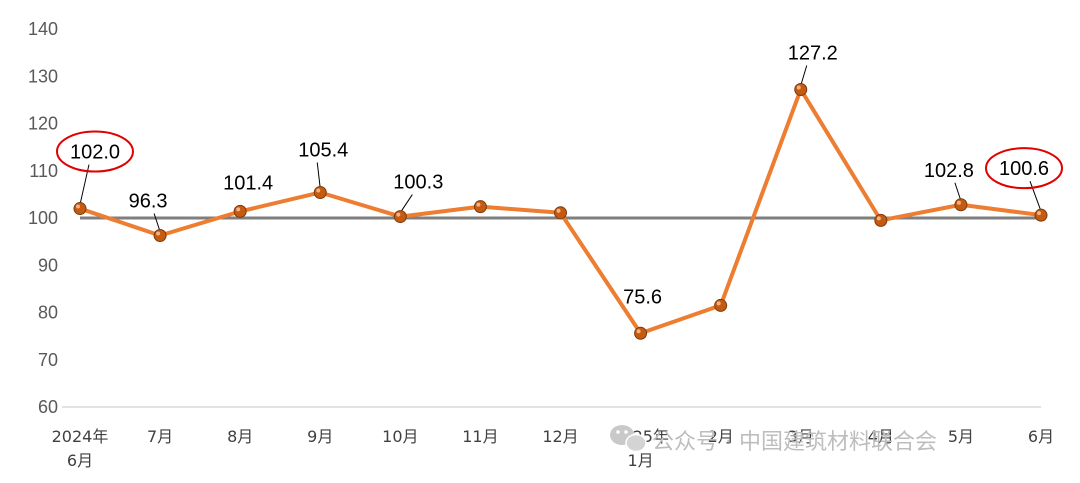  Describe the element at coordinates (642, 297) in the screenshot. I see `data-label: 75.6` at that location.